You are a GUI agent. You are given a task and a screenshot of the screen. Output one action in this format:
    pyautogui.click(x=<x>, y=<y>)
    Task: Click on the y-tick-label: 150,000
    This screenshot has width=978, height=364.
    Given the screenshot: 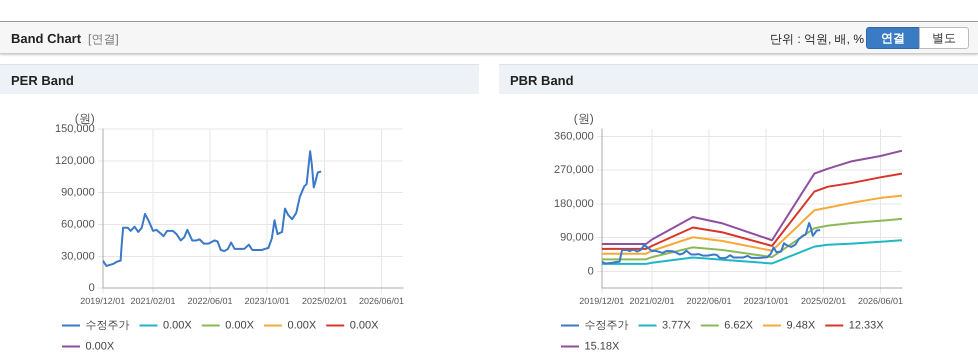 What is the action you would take?
    pyautogui.click(x=74, y=129)
    